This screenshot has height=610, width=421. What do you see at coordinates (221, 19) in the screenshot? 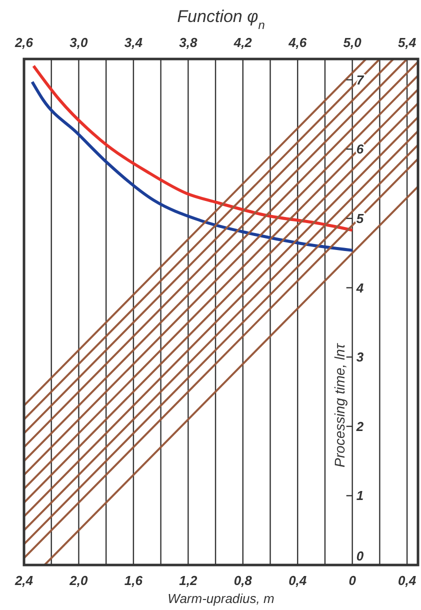
I see `chart-title: Function φ$_{n}$` at bounding box center [221, 19].